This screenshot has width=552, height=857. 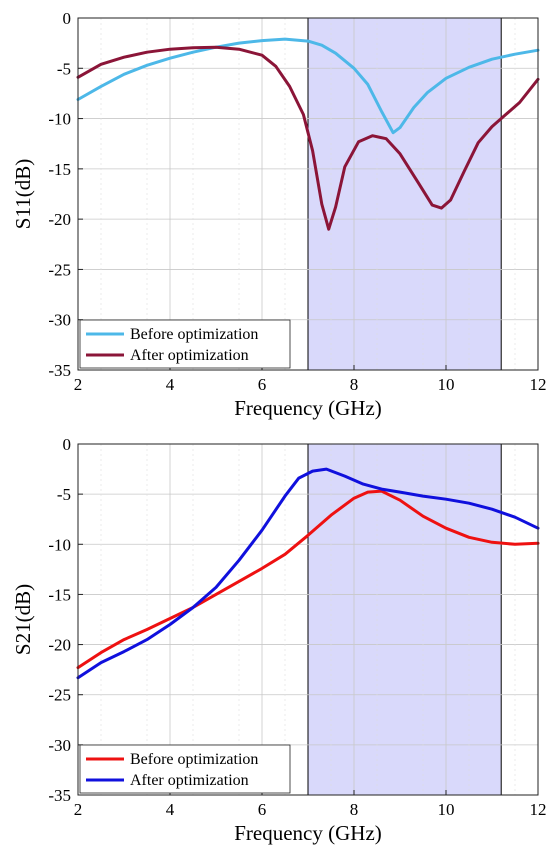 What do you see at coordinates (59, 370) in the screenshot?
I see `s11-y-tick-label: -35` at bounding box center [59, 370].